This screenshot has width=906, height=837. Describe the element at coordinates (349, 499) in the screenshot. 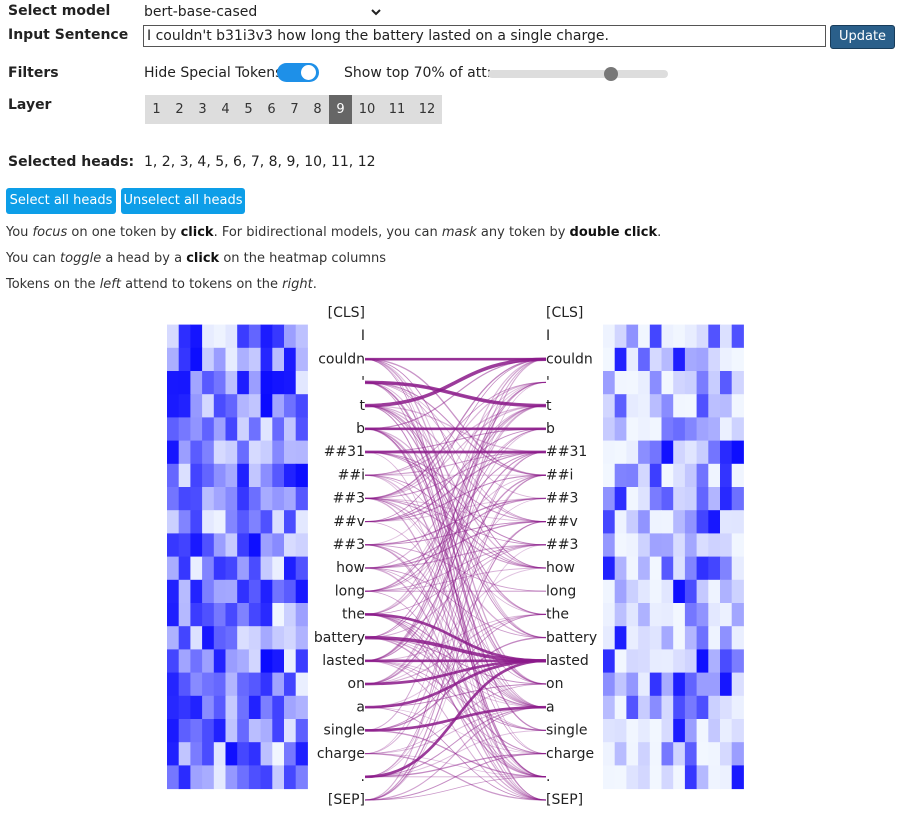

I see `left-token: ##3` at that location.